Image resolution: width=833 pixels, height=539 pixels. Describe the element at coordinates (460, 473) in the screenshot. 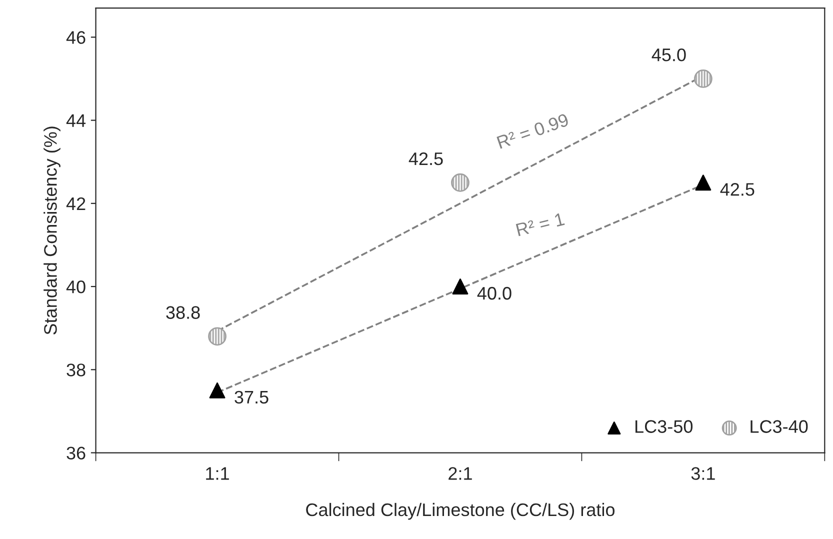

I see `x-tick-label: 2:1` at that location.